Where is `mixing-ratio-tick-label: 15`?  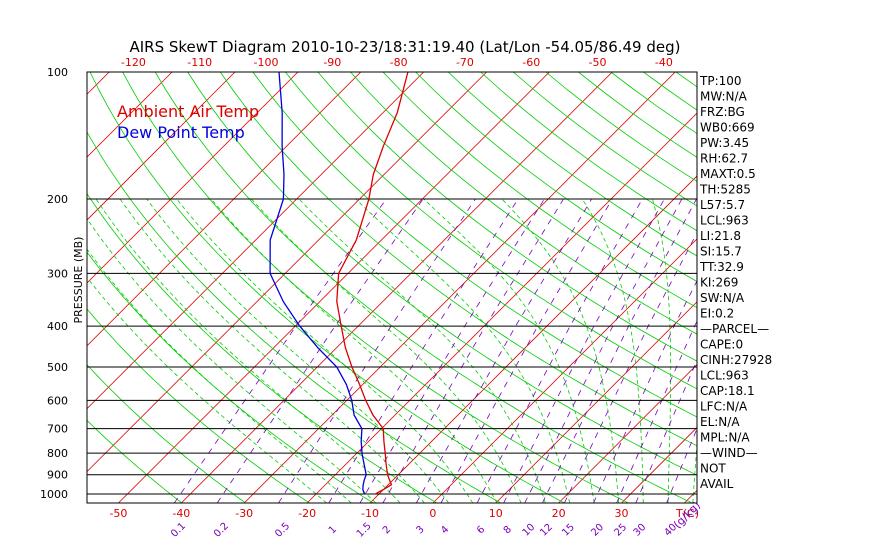
mixing-ratio-tick-label: 15 is located at coordinates (568, 530).